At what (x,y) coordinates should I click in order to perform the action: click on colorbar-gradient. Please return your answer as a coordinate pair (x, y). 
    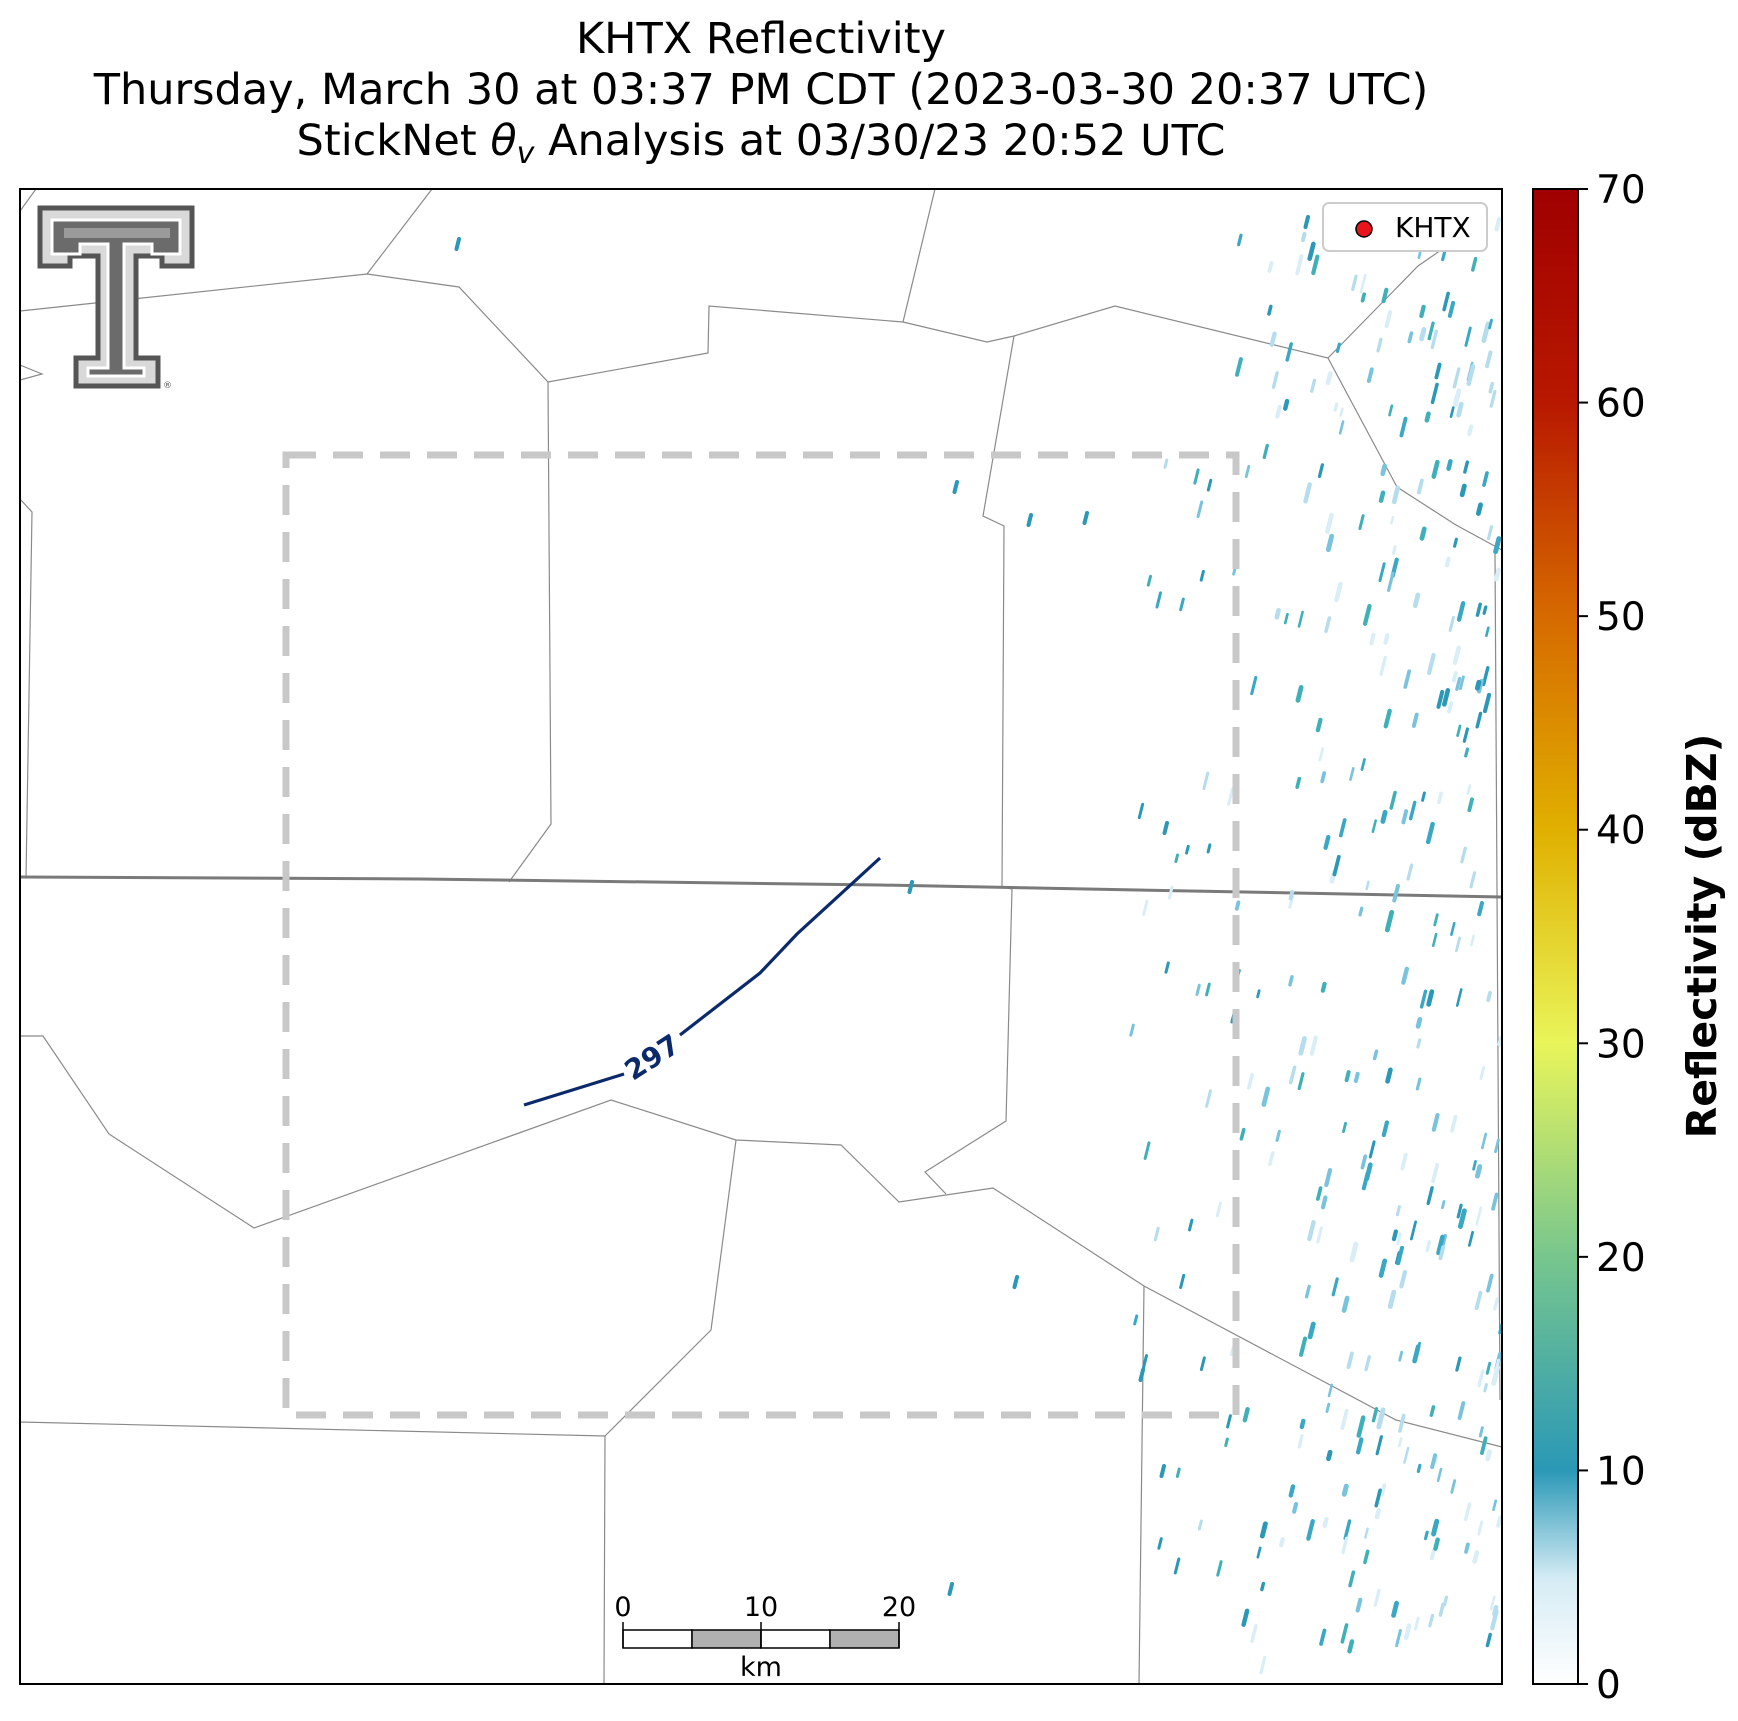
    Looking at the image, I should click on (1555, 936).